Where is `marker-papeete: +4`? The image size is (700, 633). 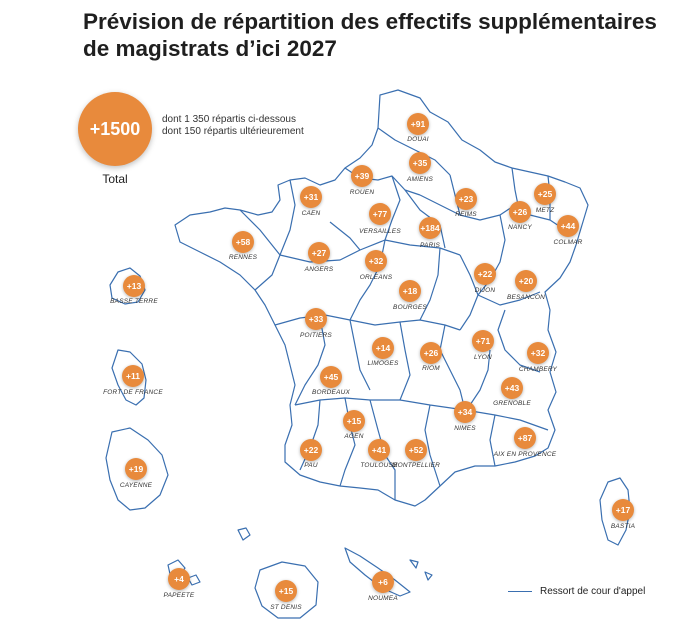
marker-papeete: +4 is located at coordinates (179, 579).